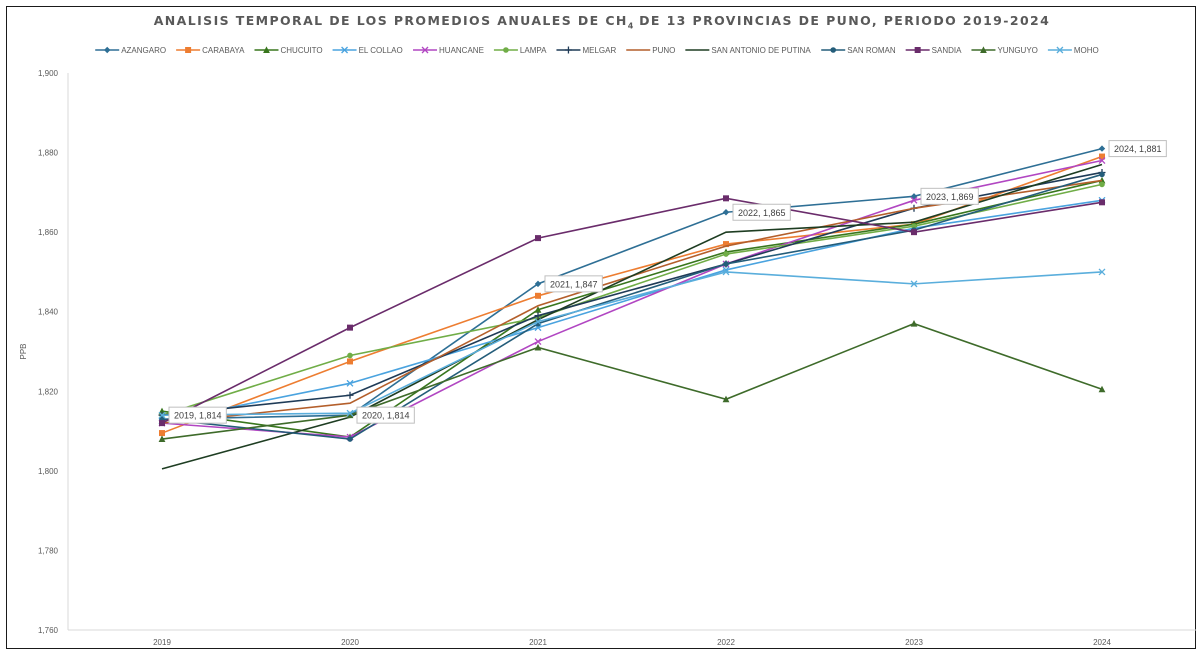 Image resolution: width=1203 pixels, height=655 pixels. I want to click on legend-marker-melgar, so click(568, 50).